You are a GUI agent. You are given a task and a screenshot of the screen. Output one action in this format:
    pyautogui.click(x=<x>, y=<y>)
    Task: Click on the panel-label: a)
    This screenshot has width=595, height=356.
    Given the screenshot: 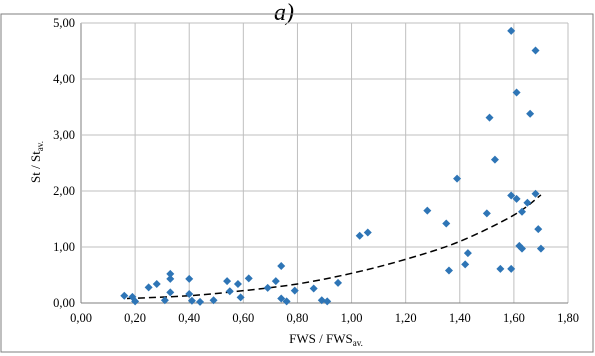 What is the action you would take?
    pyautogui.click(x=284, y=13)
    